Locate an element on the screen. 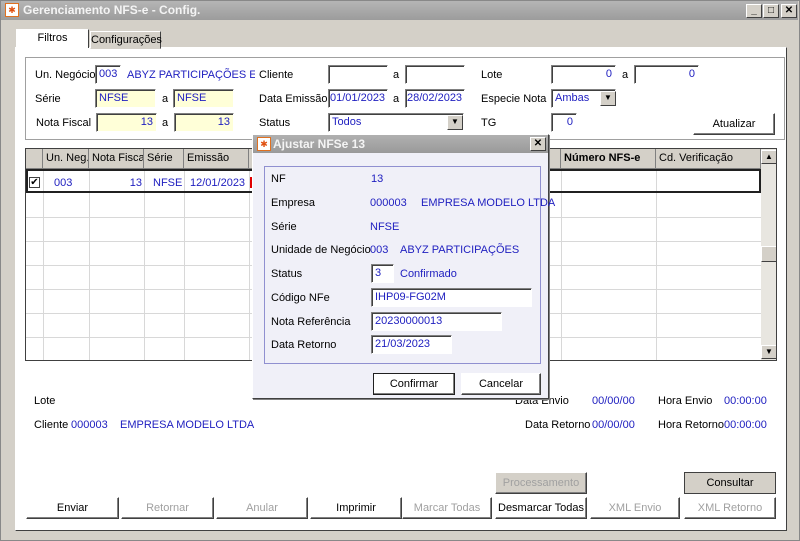  data-emissao-label: Data Emissão is located at coordinates (293, 99).